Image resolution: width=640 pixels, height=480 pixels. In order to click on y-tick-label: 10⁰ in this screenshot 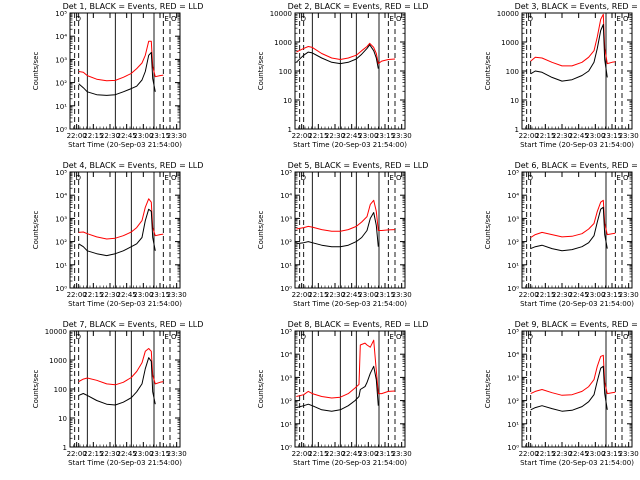, I will do `click(61, 130)`.